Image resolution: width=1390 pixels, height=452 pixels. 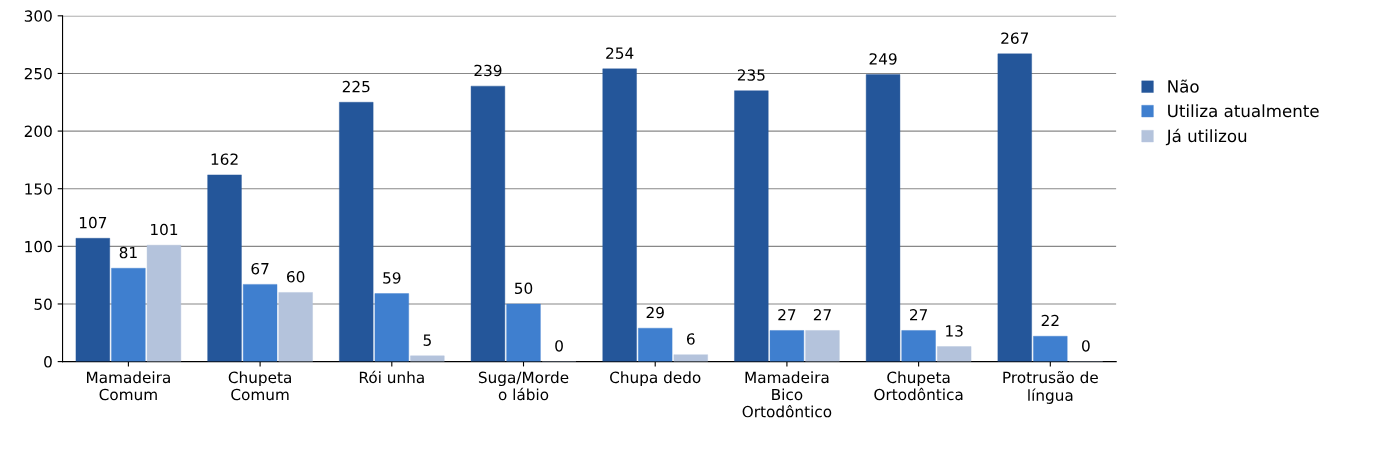 I want to click on x-tick-label: Mamadeira Bico Ortodôntico, so click(x=787, y=394).